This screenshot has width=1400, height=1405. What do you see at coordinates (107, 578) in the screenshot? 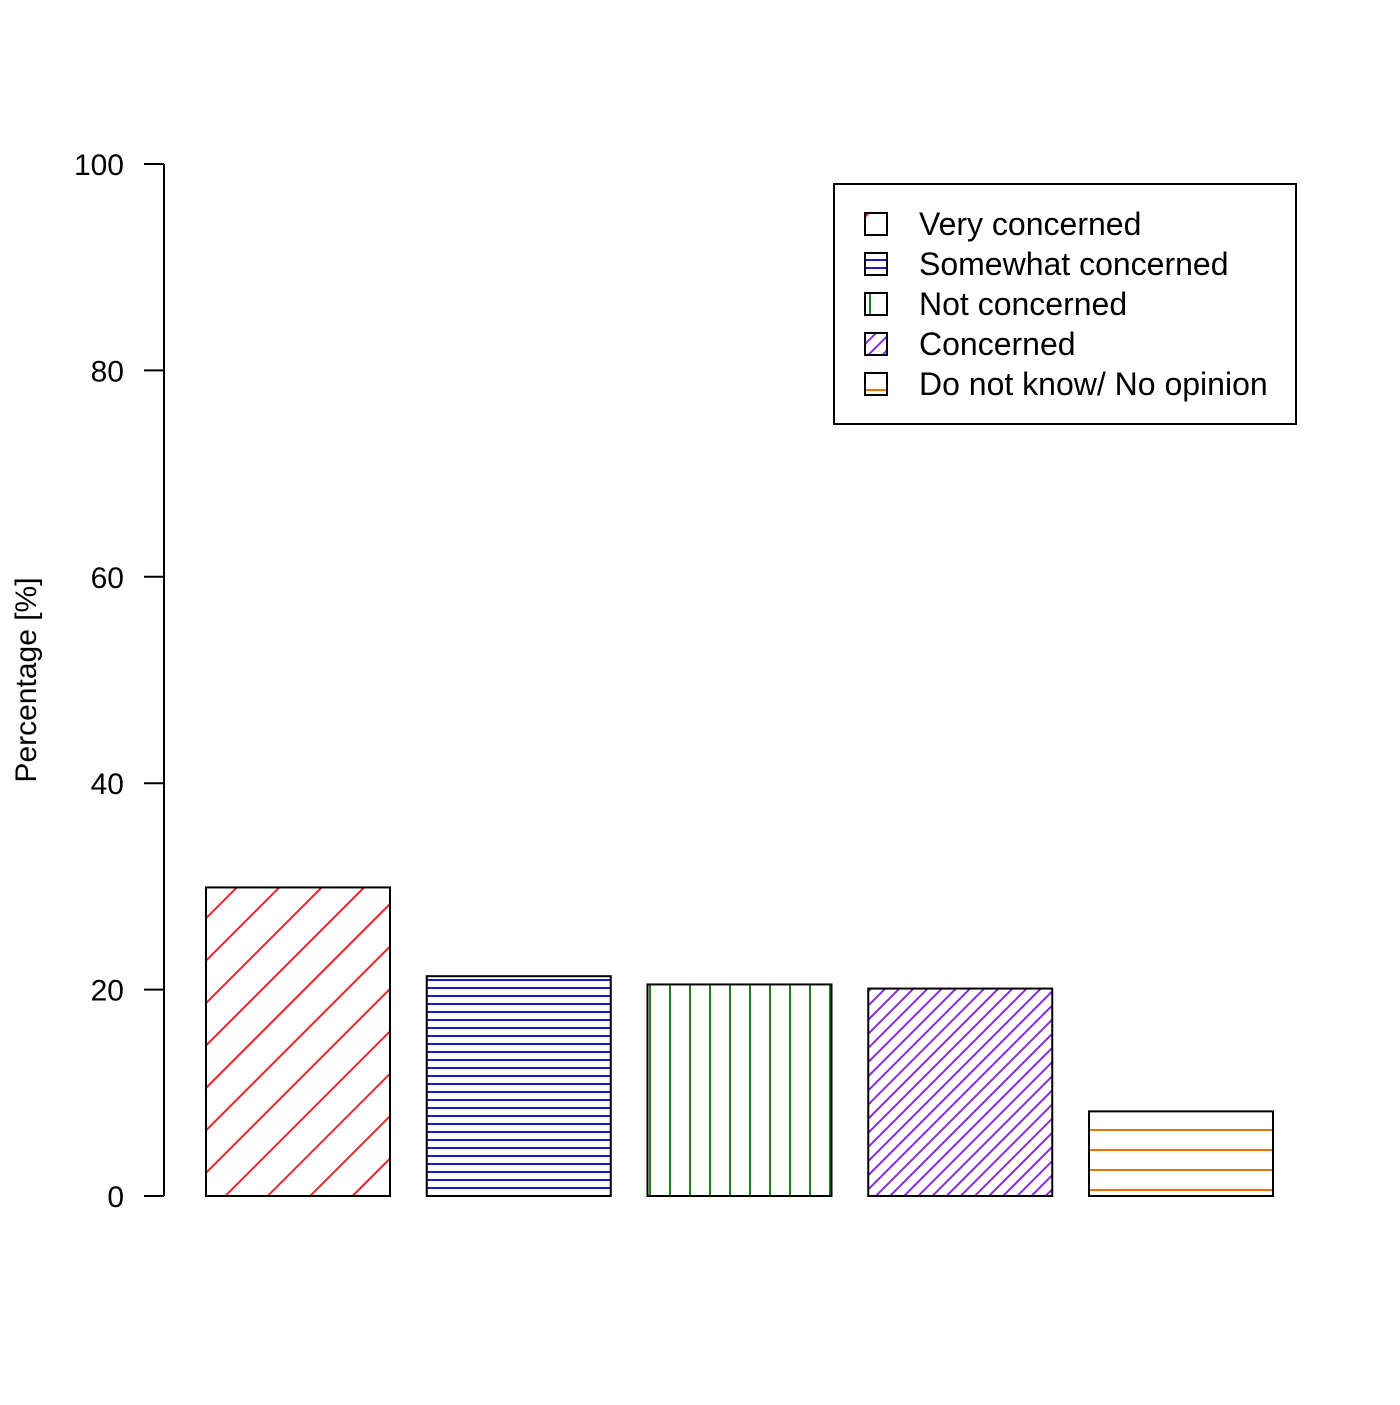
I see `y-tick-label: 60` at bounding box center [107, 578].